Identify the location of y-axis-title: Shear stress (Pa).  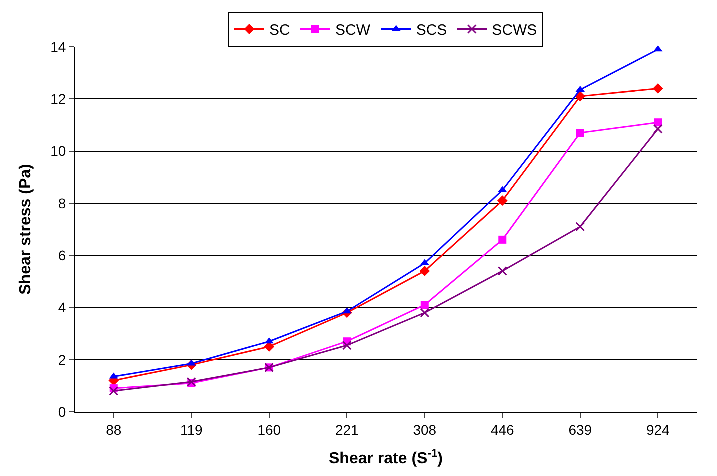
(26, 229).